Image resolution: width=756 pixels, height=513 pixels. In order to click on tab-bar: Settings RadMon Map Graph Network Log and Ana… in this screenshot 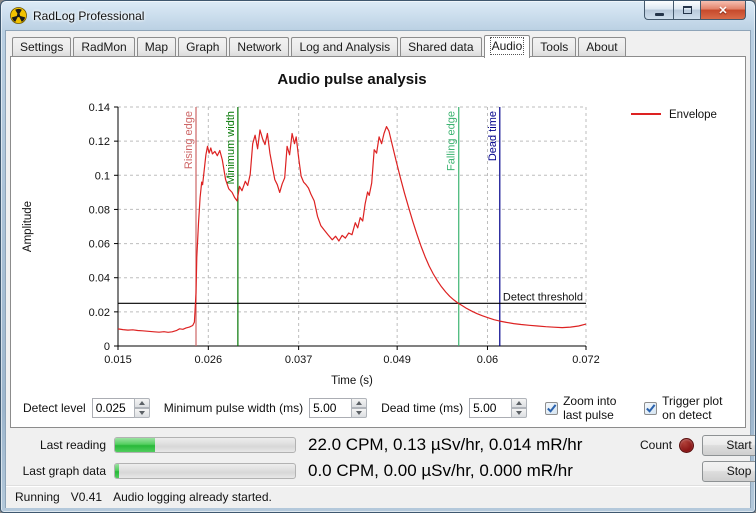, I will do `click(378, 44)`.